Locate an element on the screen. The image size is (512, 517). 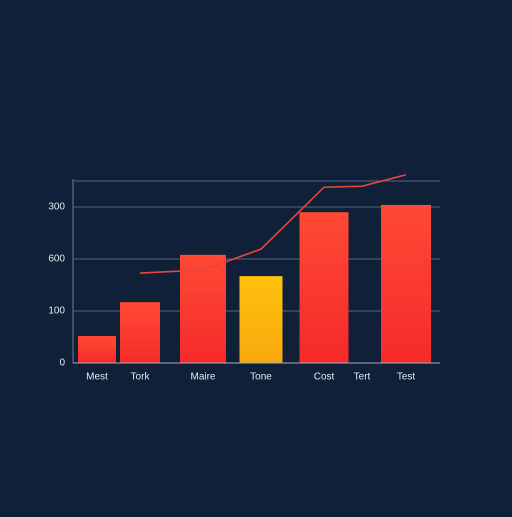
trend-line is located at coordinates (273, 223).